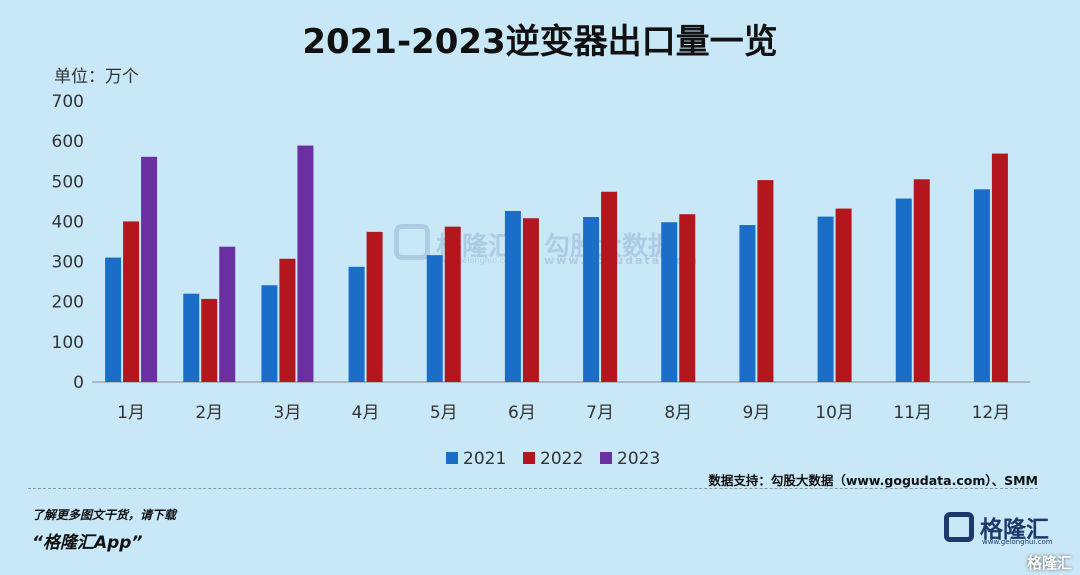 Image resolution: width=1080 pixels, height=575 pixels. Describe the element at coordinates (757, 413) in the screenshot. I see `x-tick-label: 9月` at that location.